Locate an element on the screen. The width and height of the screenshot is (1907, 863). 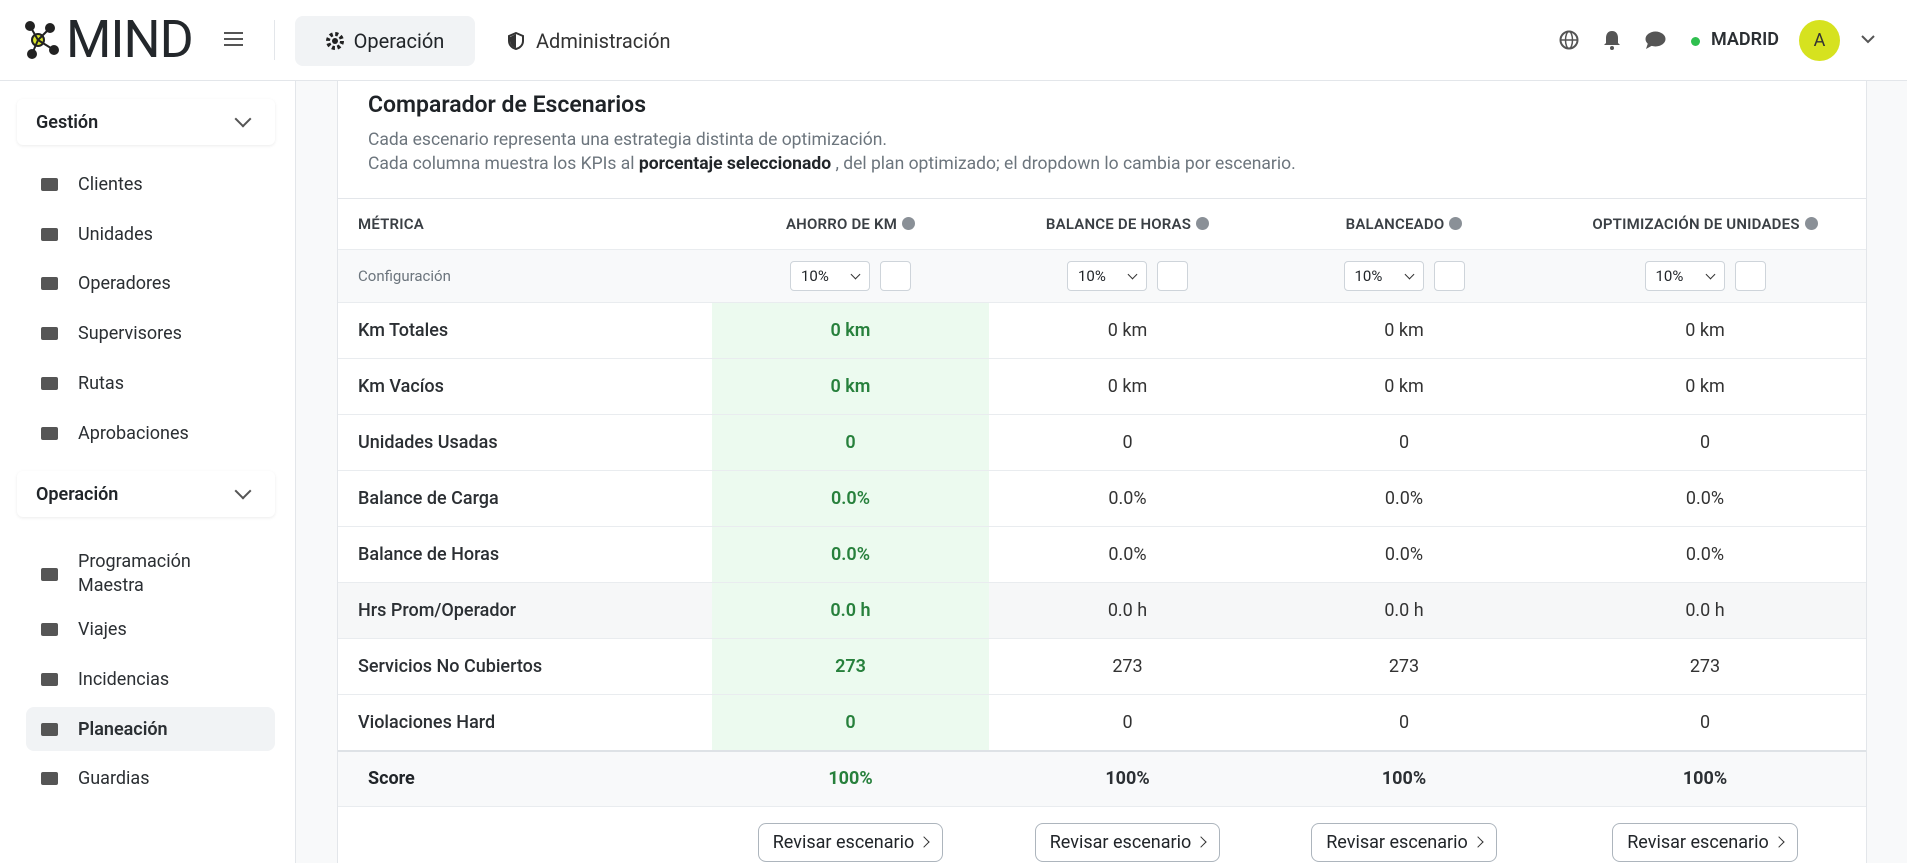
item-label: Guardias is located at coordinates (114, 778).